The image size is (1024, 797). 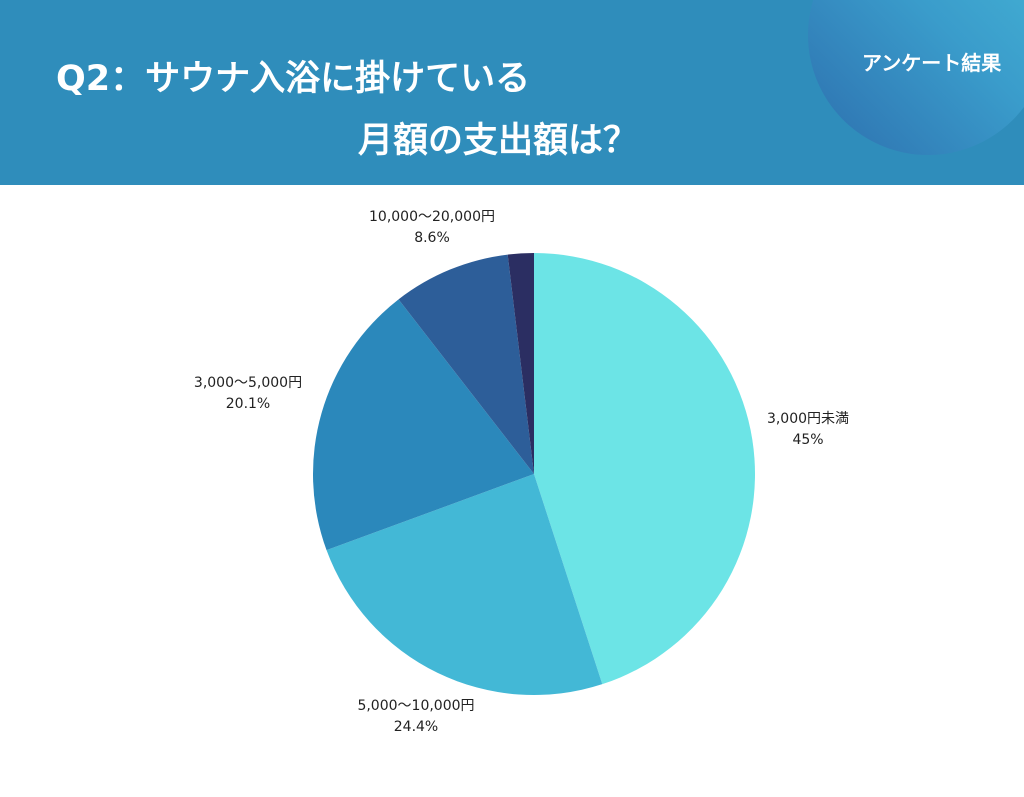 What do you see at coordinates (248, 404) in the screenshot?
I see `slice-value-label-3: 20.1%` at bounding box center [248, 404].